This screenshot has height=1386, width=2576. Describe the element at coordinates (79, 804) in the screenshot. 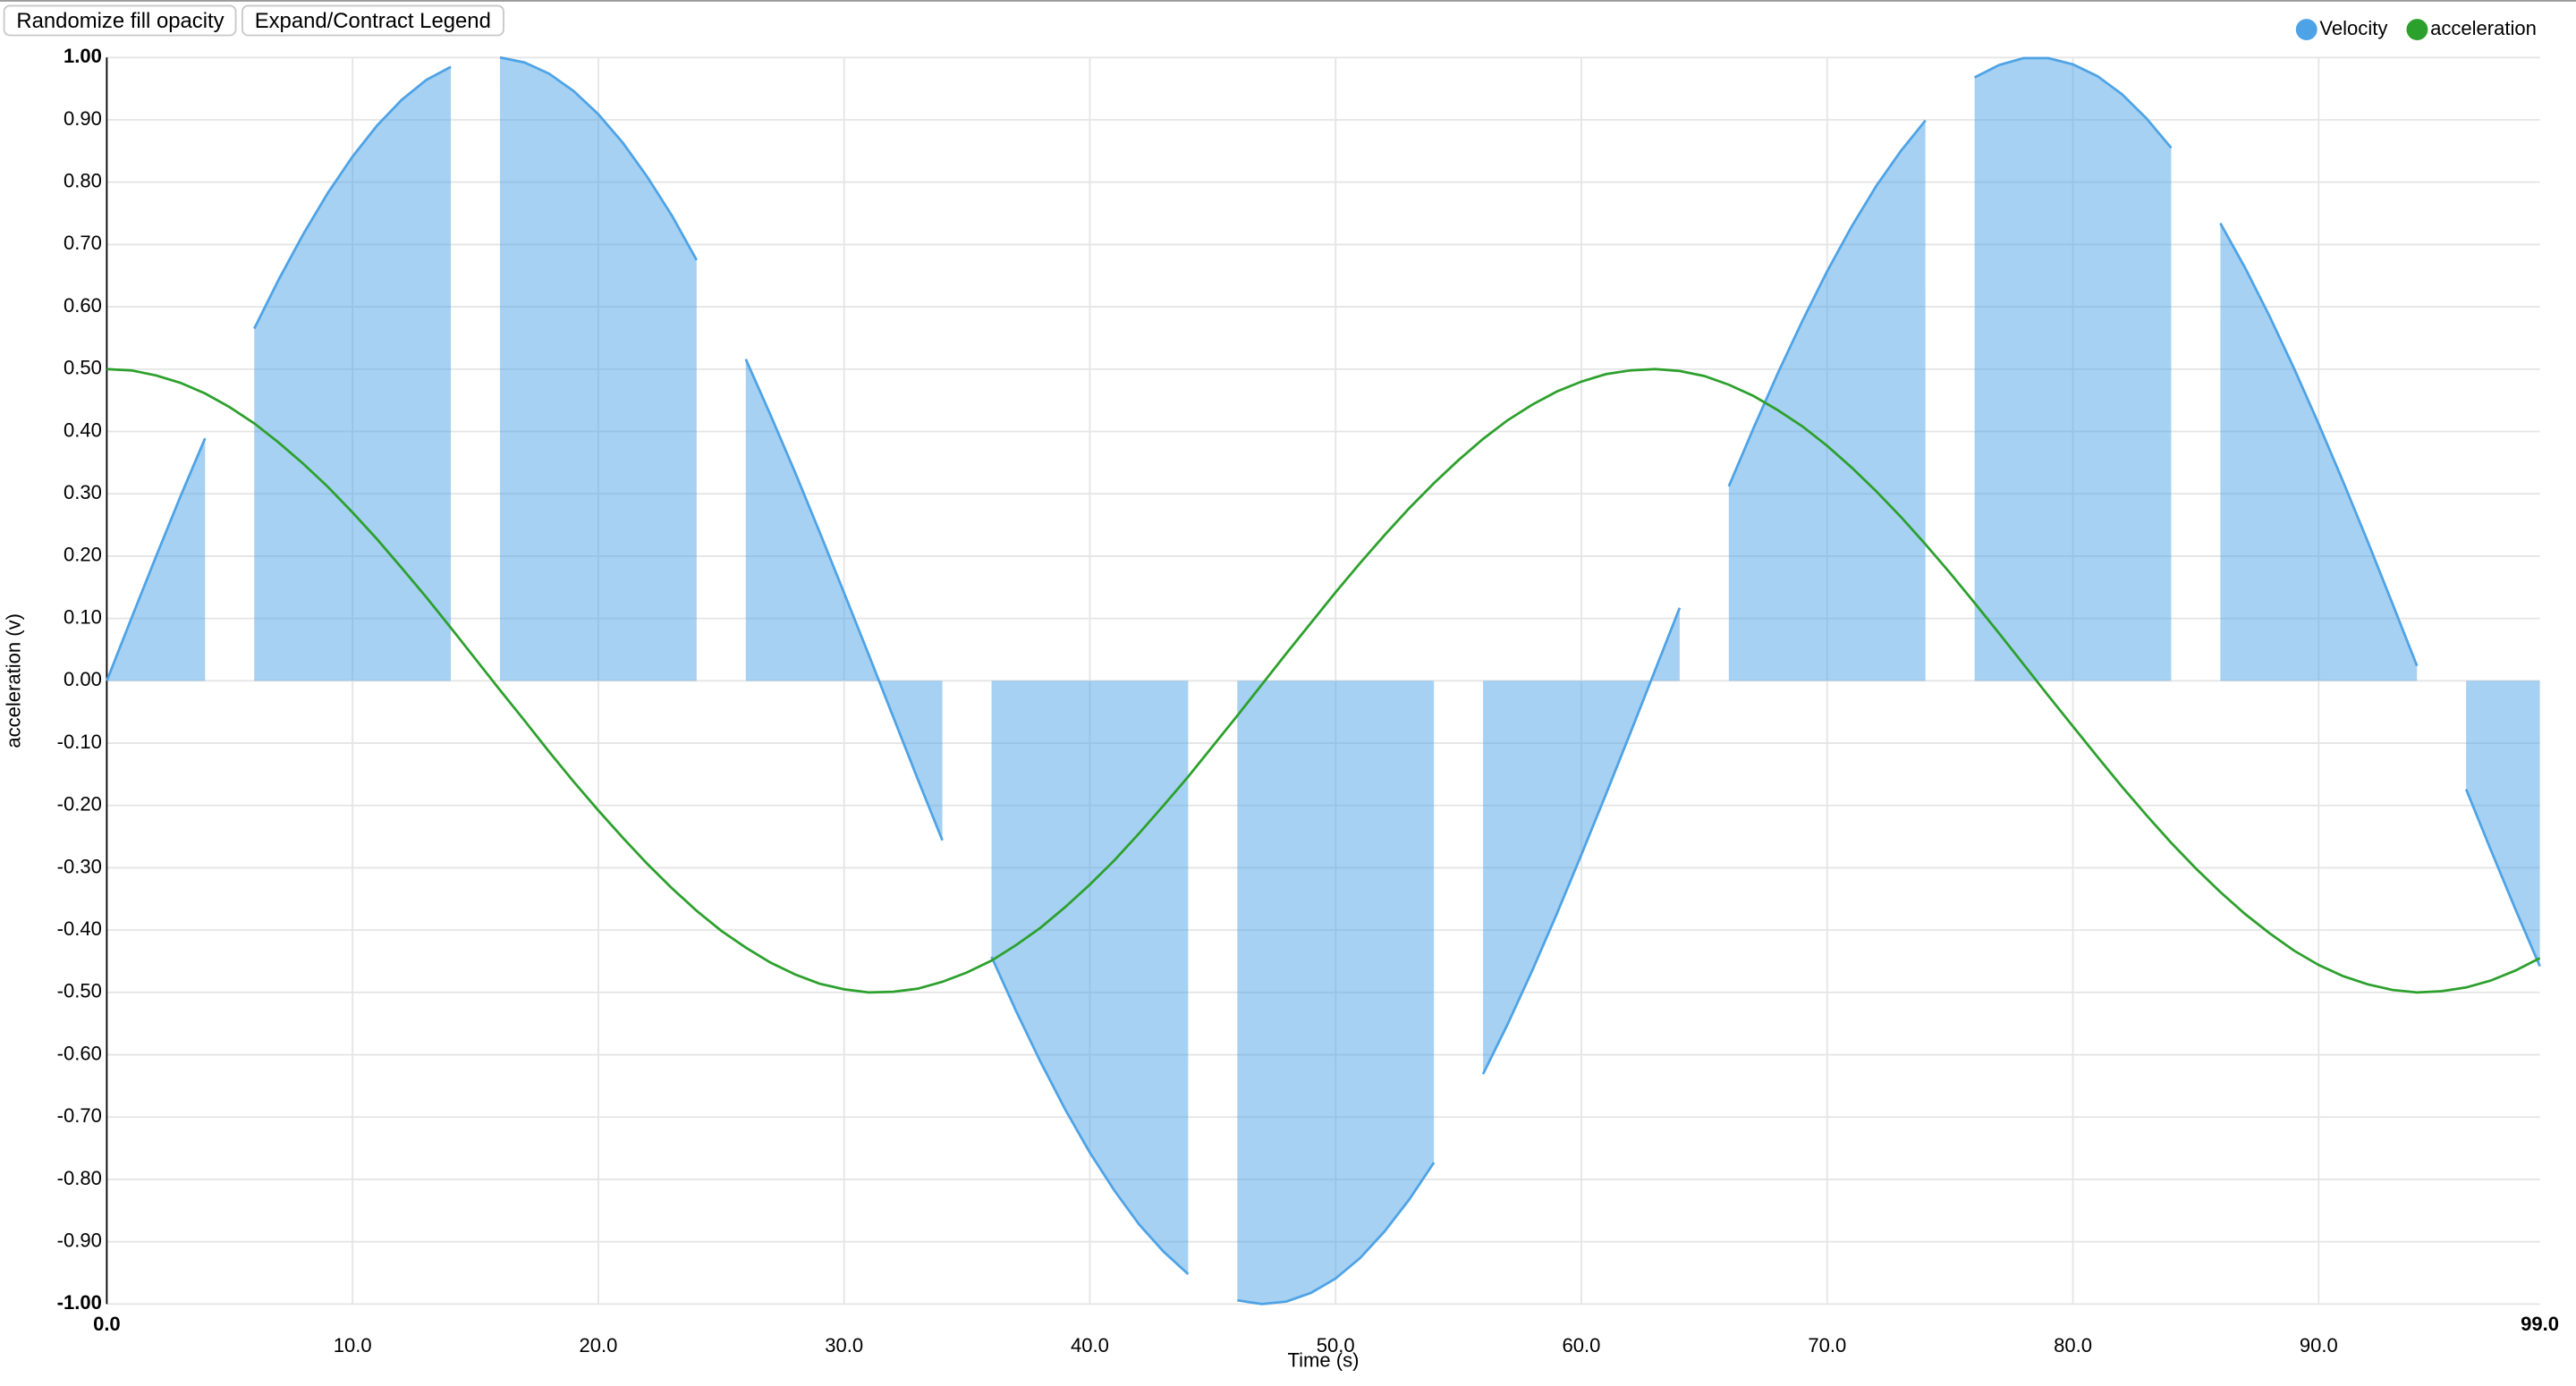

I see `y-tick-label: -0.20` at that location.